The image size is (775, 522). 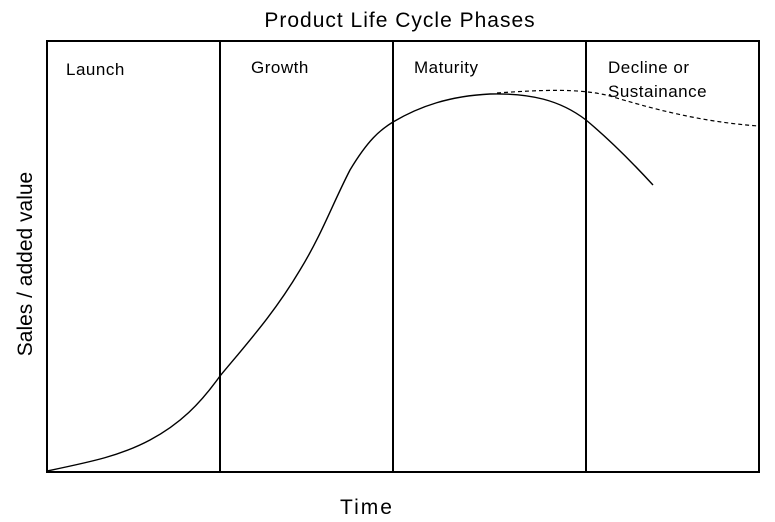 What do you see at coordinates (25, 264) in the screenshot?
I see `y-axis-label: Sales / added value` at bounding box center [25, 264].